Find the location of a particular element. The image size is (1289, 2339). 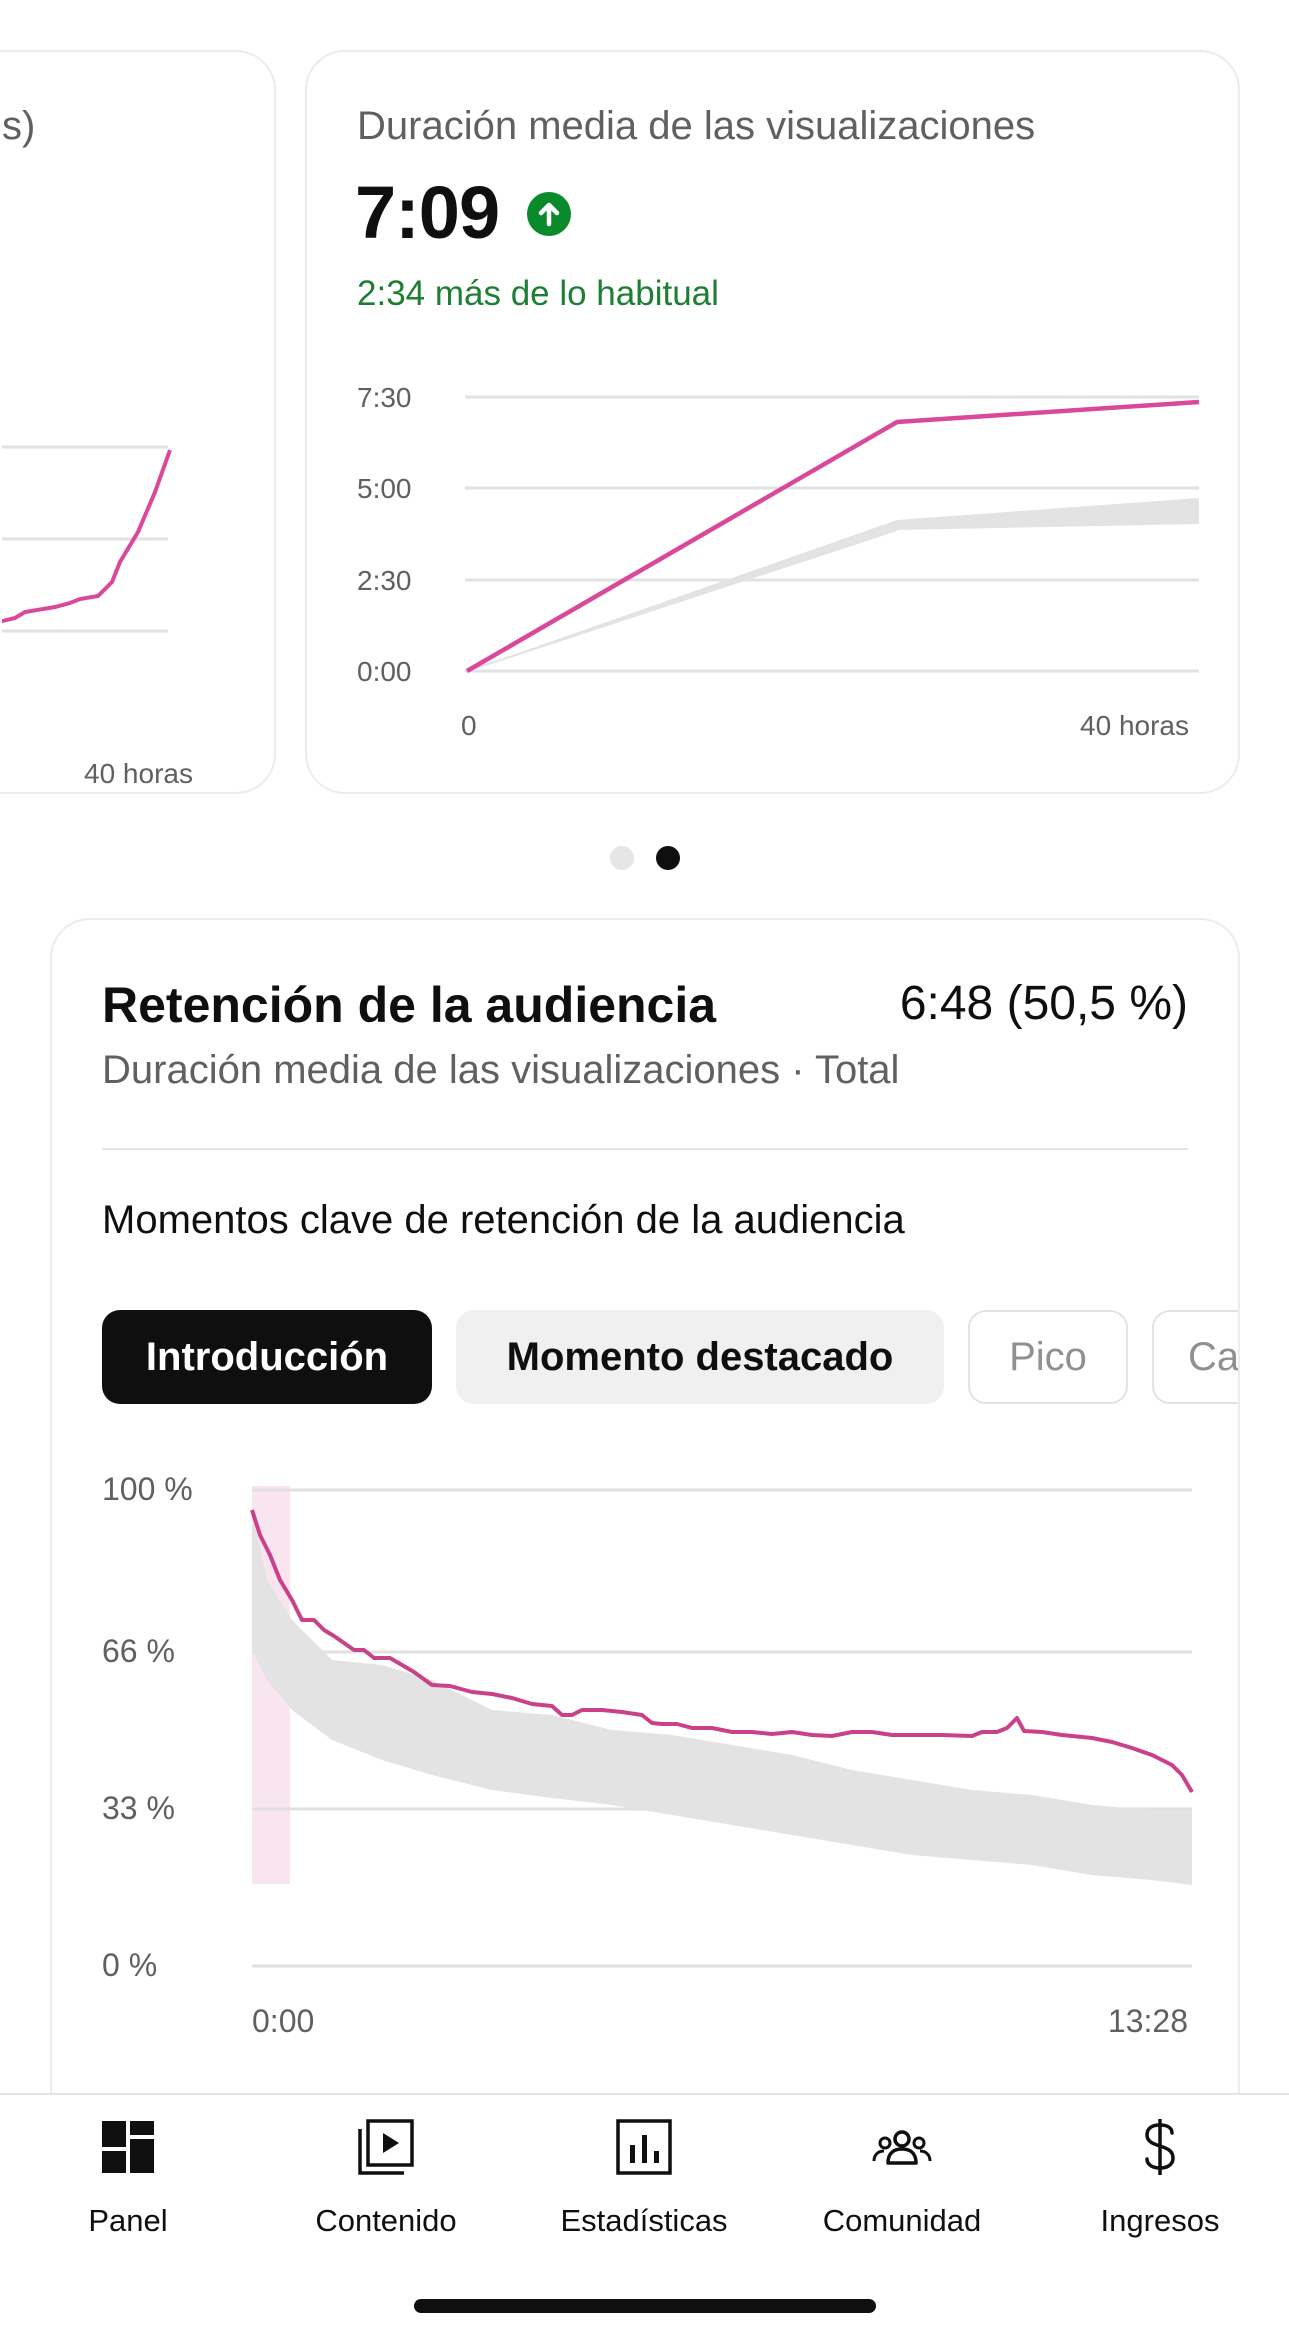

nav-item-ingresos: Ingresos is located at coordinates (1160, 2166).